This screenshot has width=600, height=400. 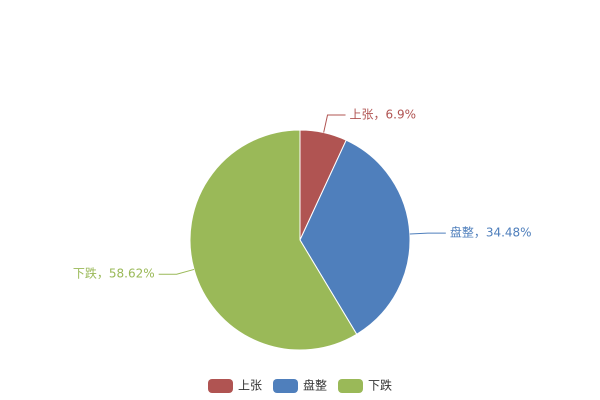 What do you see at coordinates (491, 232) in the screenshot?
I see `data-label: 盘整，34.48%` at bounding box center [491, 232].